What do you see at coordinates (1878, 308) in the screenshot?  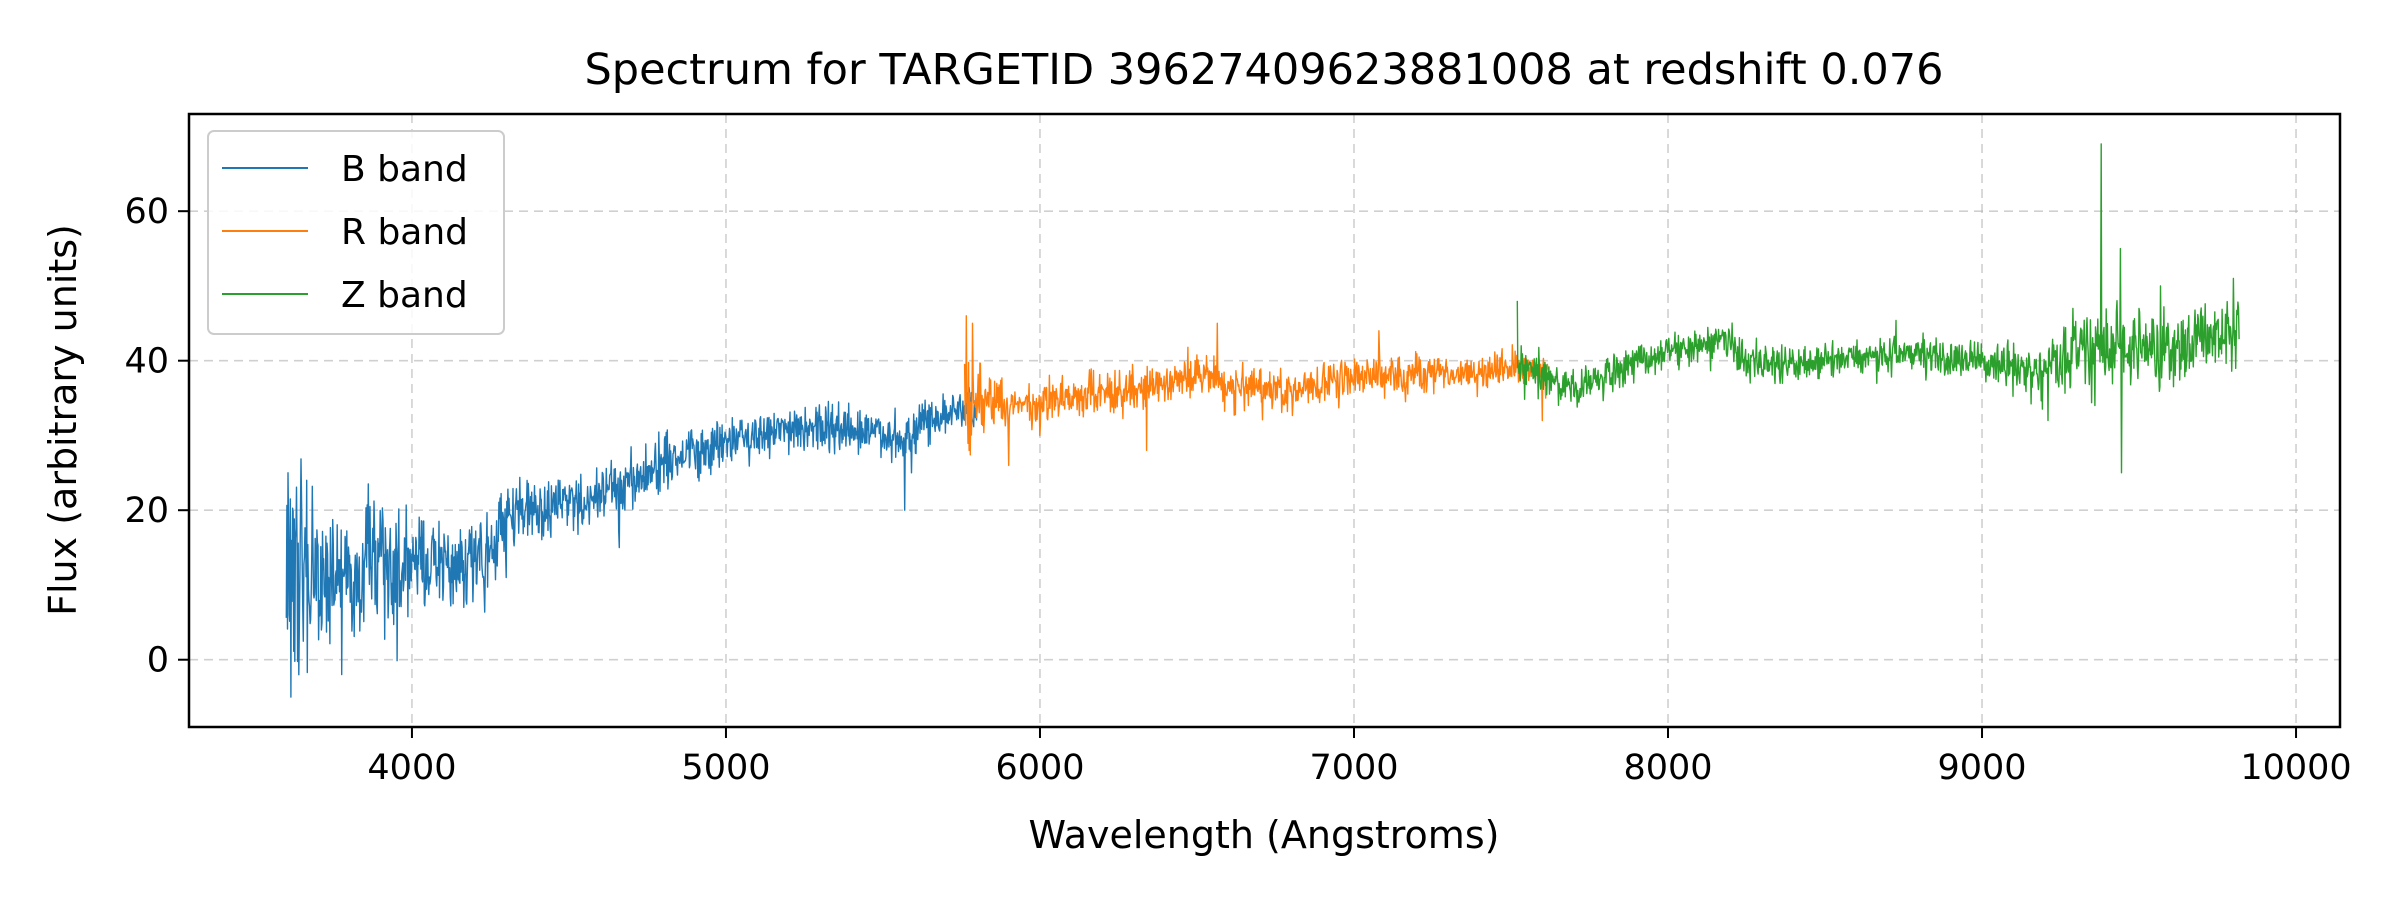 I see `series-line-z-band` at bounding box center [1878, 308].